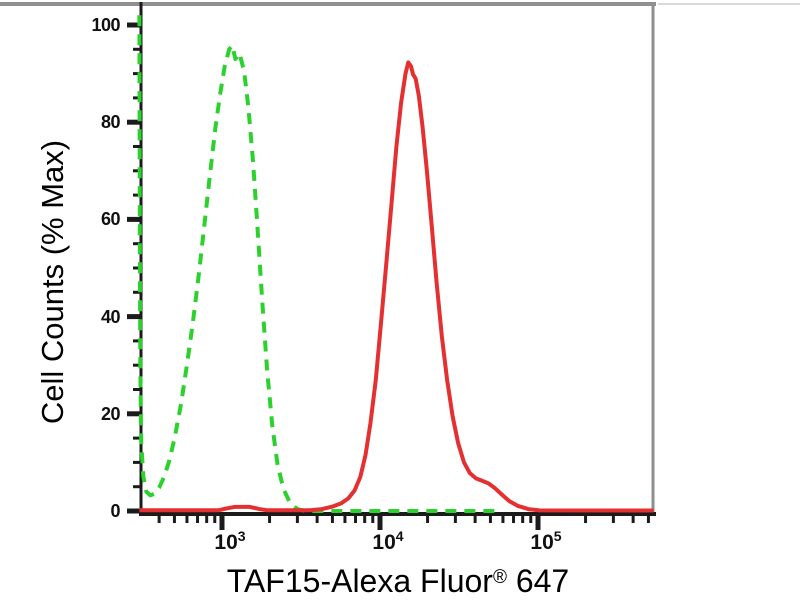  I want to click on x-decade-label: 104, so click(388, 541).